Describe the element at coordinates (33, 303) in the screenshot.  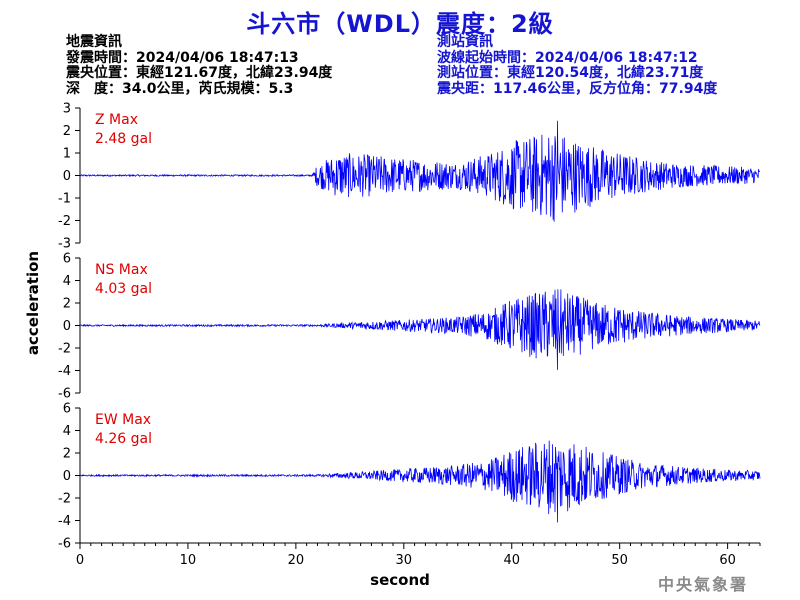
I see `y-axis-label: acceleration` at that location.